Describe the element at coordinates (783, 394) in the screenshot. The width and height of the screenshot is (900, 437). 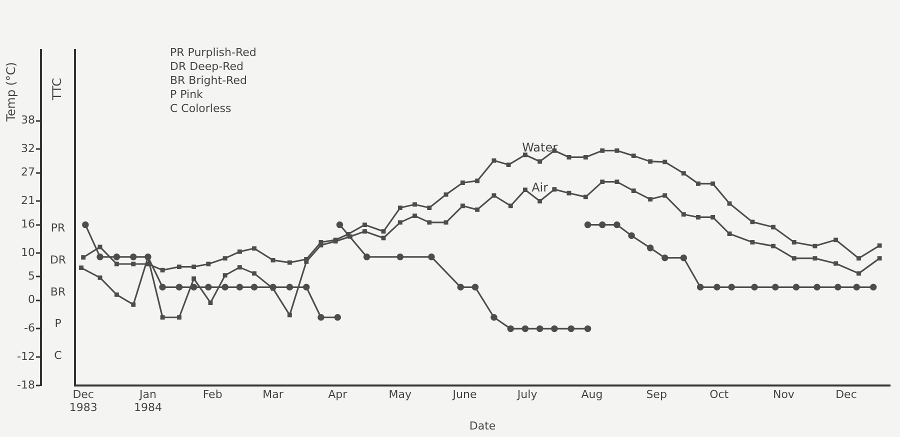
I see `x-tick-label: Nov` at that location.